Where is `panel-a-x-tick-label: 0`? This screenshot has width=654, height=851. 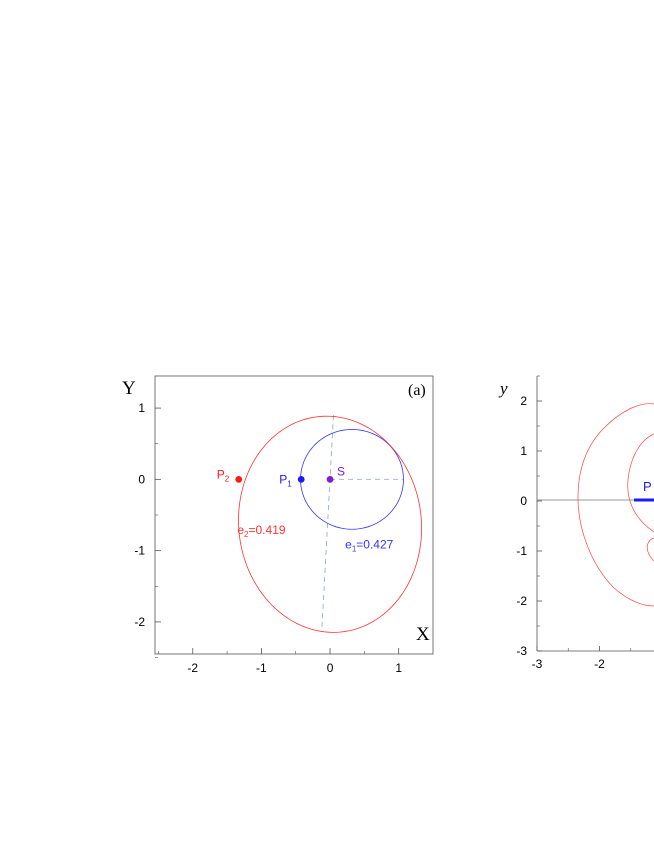
panel-a-x-tick-label: 0 is located at coordinates (330, 668).